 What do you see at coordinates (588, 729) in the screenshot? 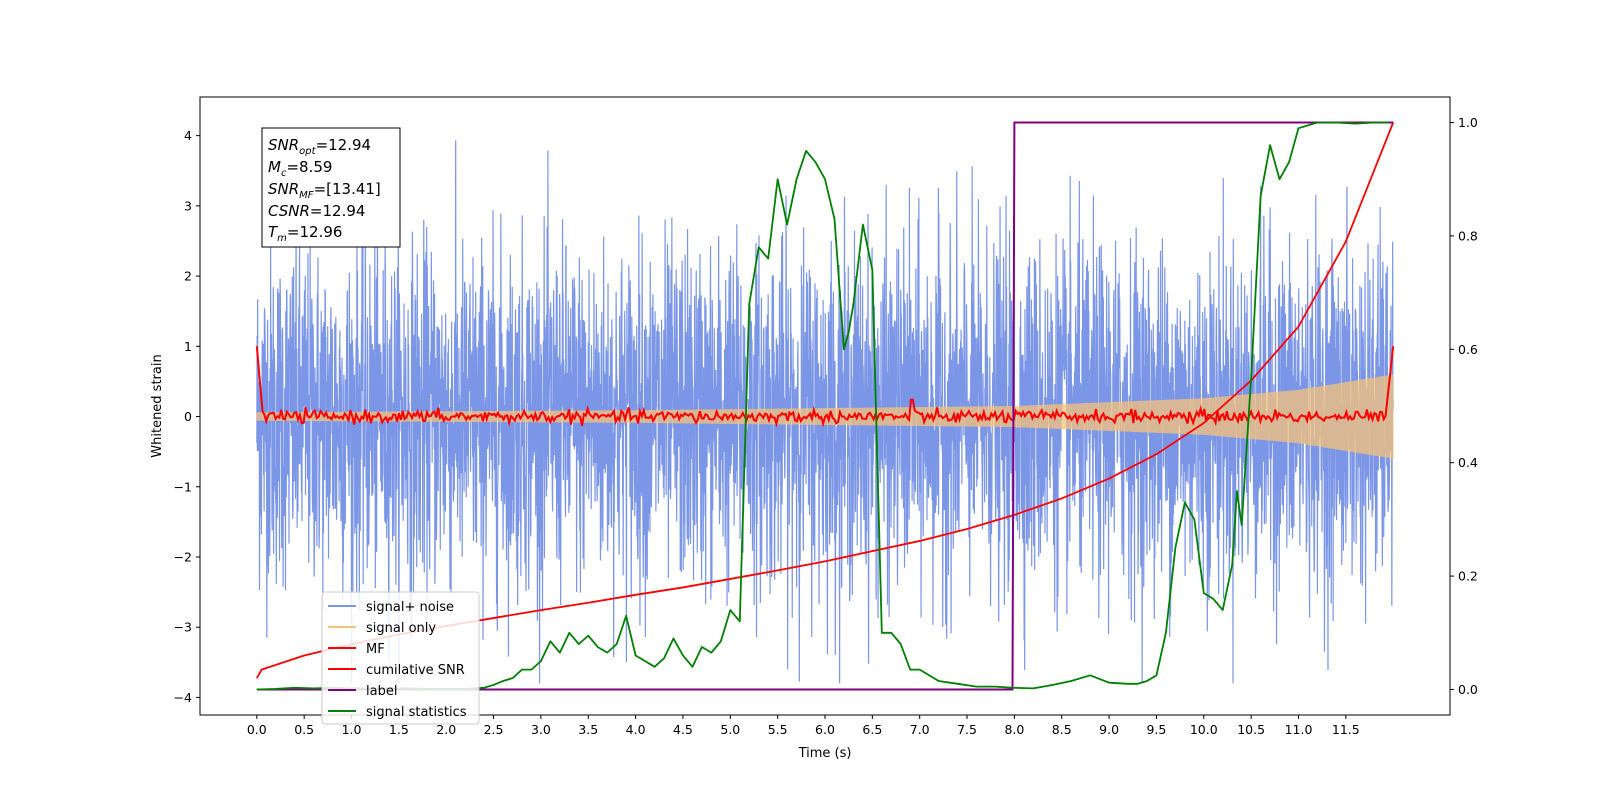
I see `x-tick-label: 3.5` at bounding box center [588, 729].